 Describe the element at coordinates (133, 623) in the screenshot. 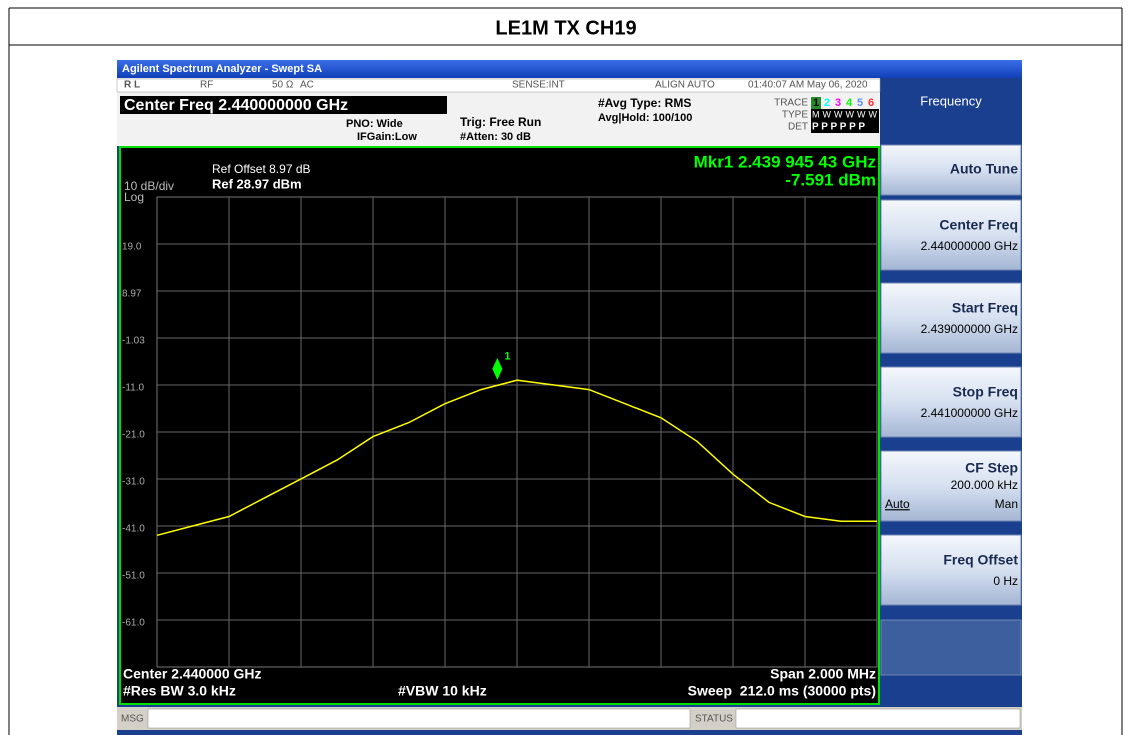

I see `y-tick-label: -61.0` at that location.